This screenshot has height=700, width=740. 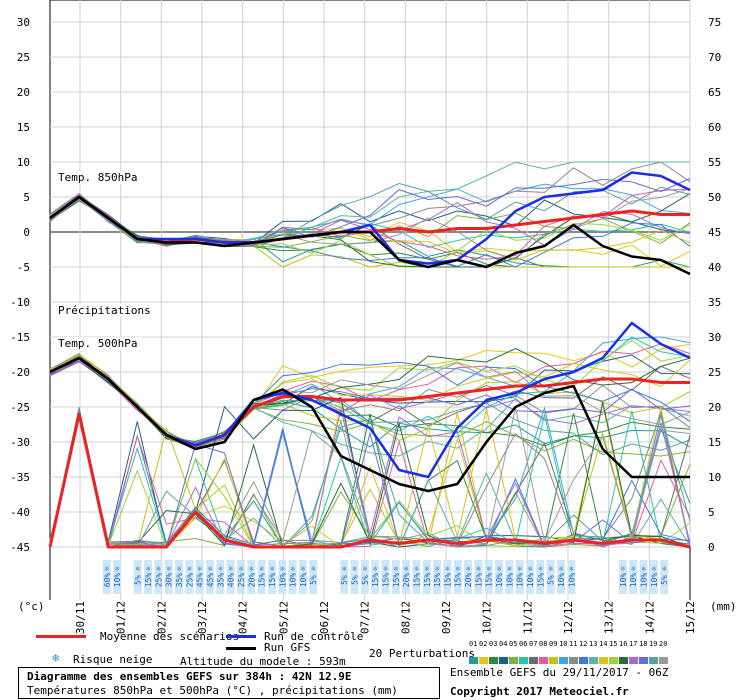 I want to click on right-tick-label: 70, so click(x=714, y=57).